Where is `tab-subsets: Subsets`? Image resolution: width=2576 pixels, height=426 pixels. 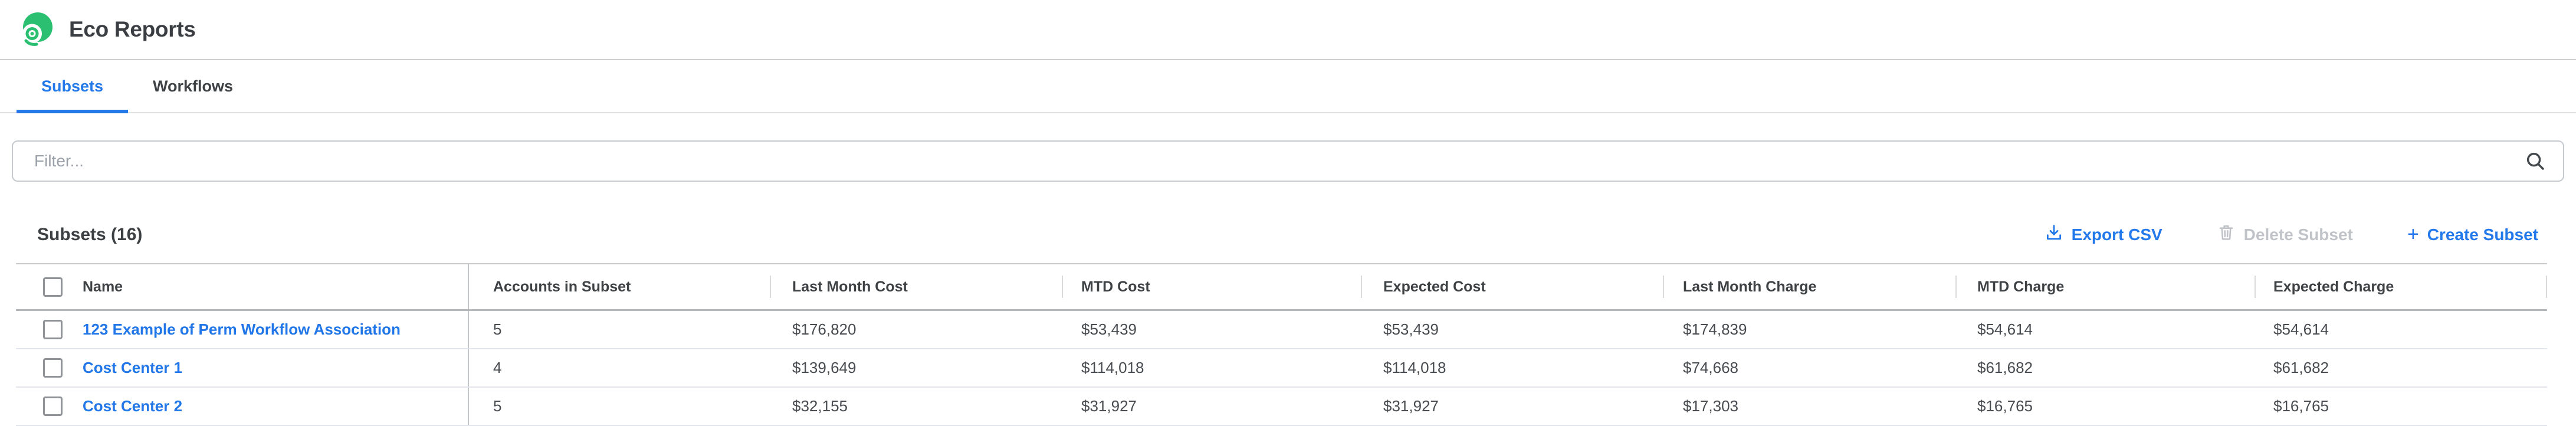 tab-subsets: Subsets is located at coordinates (72, 86).